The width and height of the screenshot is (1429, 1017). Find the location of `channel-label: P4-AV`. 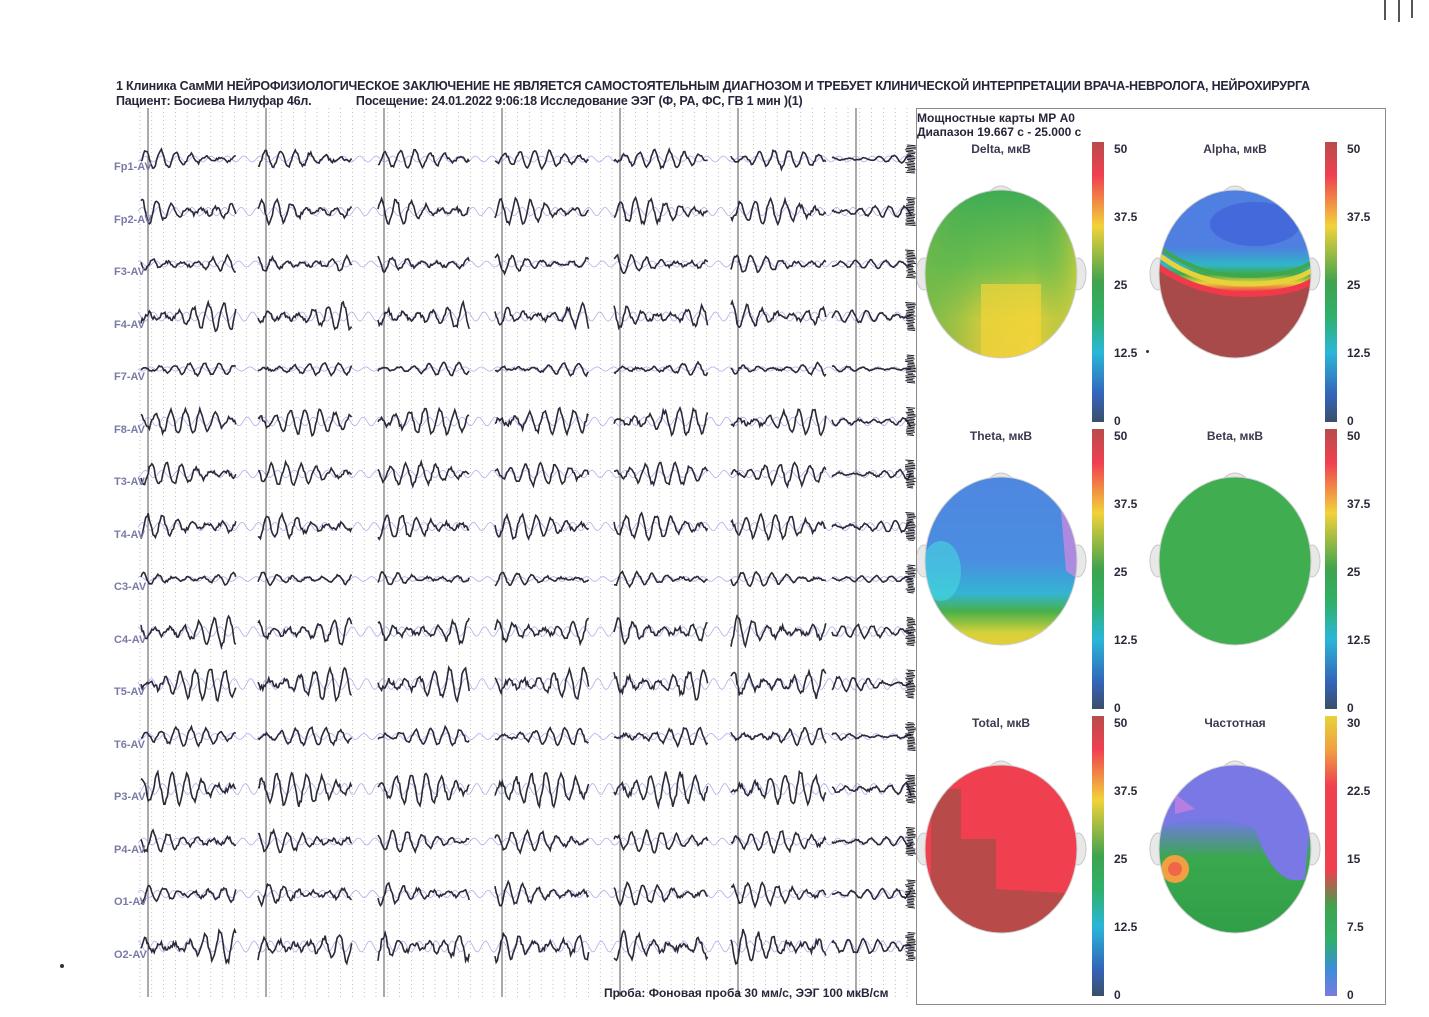

channel-label: P4-AV is located at coordinates (130, 849).